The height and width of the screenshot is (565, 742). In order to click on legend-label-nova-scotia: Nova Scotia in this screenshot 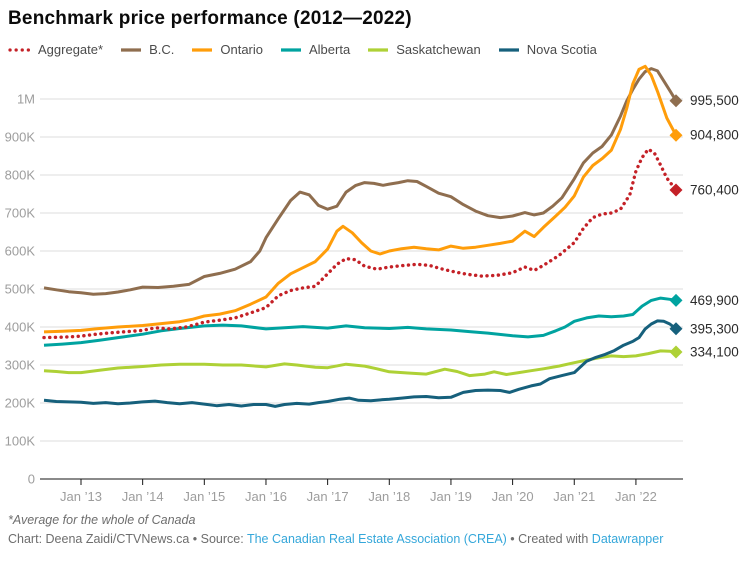, I will do `click(561, 49)`.